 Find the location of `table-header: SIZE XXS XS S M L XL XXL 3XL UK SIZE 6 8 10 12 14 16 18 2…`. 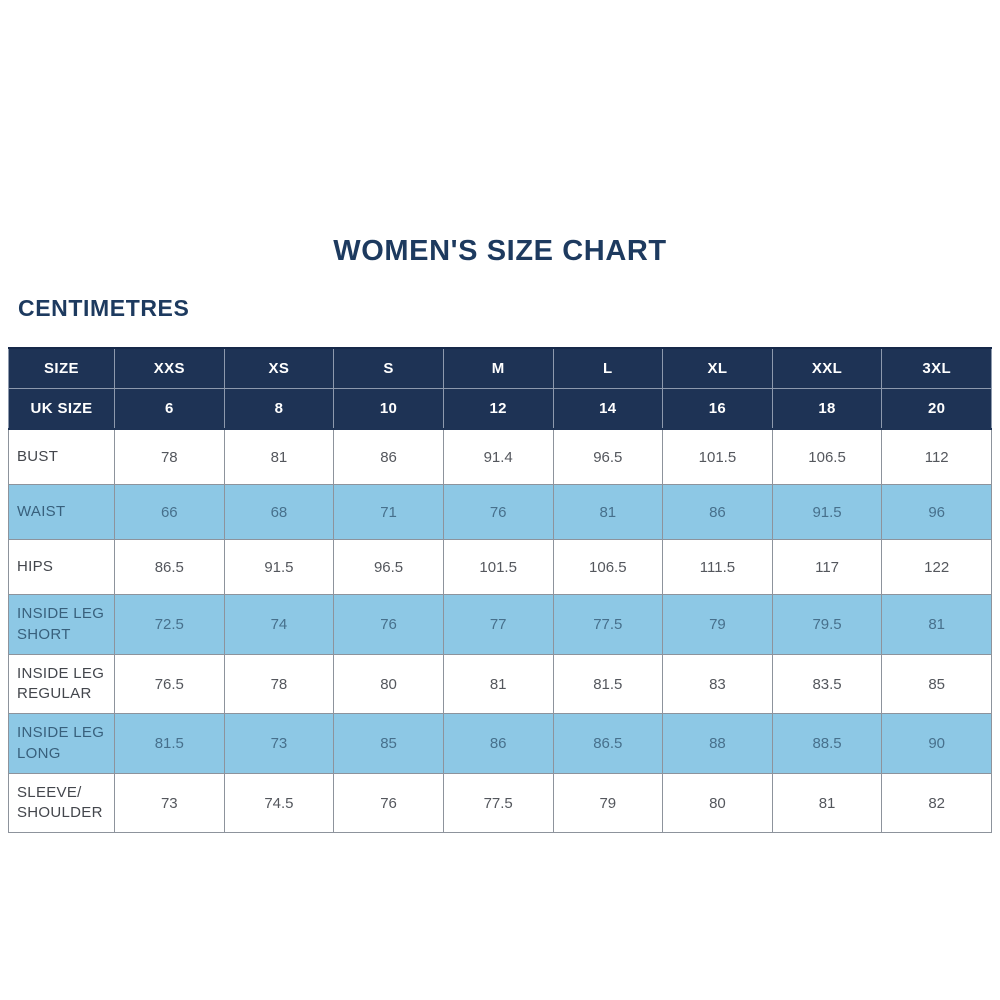

table-header: SIZE XXS XS S M L XL XXL 3XL UK SIZE 6 8 10 12 14 16 18 2… is located at coordinates (500, 389).